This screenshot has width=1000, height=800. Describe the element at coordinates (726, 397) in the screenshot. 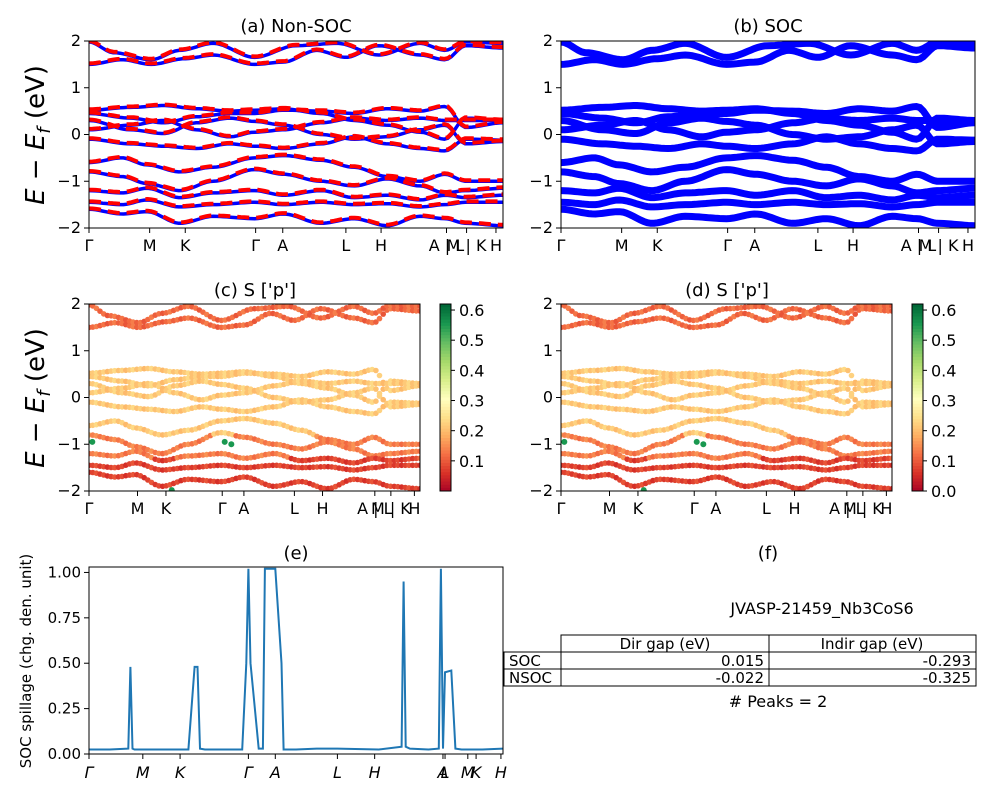

I see `panel-d-bands` at that location.